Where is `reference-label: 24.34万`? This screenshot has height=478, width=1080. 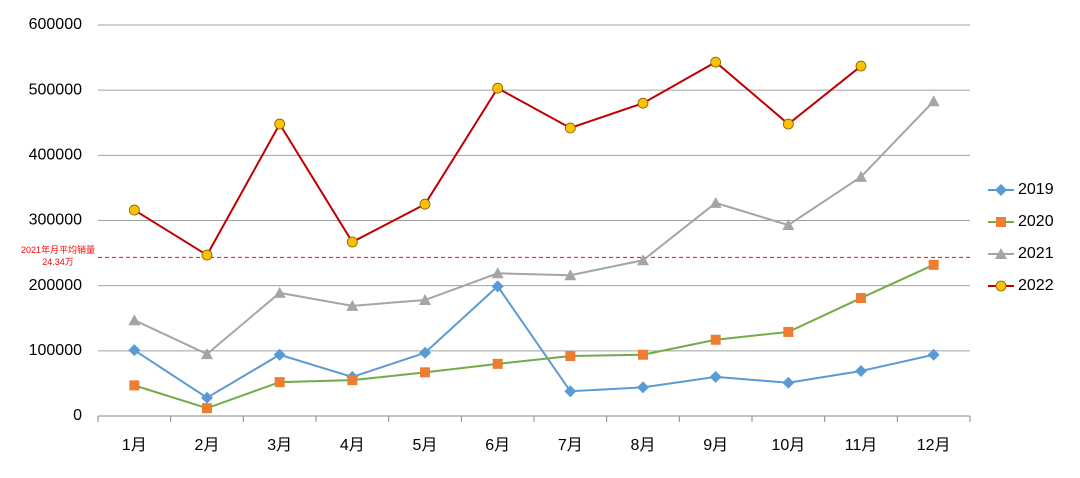 reference-label: 24.34万 is located at coordinates (58, 262).